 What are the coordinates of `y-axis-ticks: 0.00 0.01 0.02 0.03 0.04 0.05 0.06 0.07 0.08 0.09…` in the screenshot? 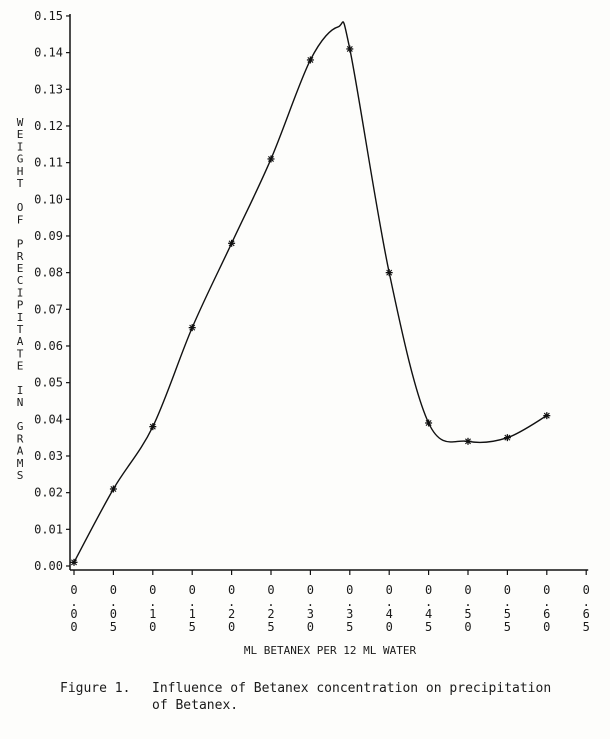 It's located at (52, 291).